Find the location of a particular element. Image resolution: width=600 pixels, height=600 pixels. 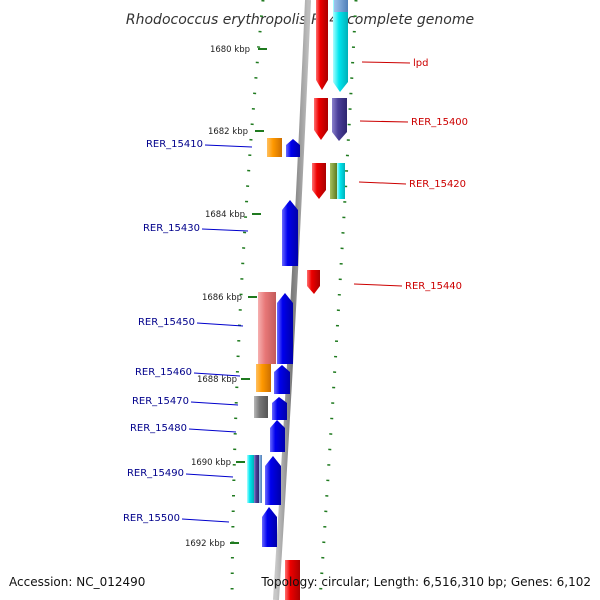

gene-arrow-rer15430 is located at coordinates (290, 233).